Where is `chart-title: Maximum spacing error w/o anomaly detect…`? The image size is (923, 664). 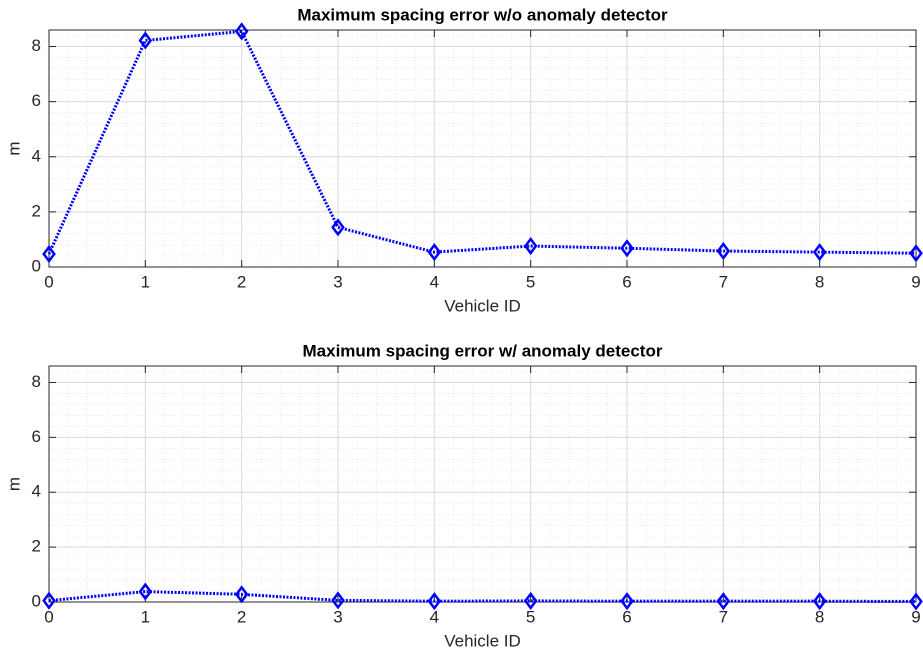 chart-title: Maximum spacing error w/o anomaly detect… is located at coordinates (482, 14).